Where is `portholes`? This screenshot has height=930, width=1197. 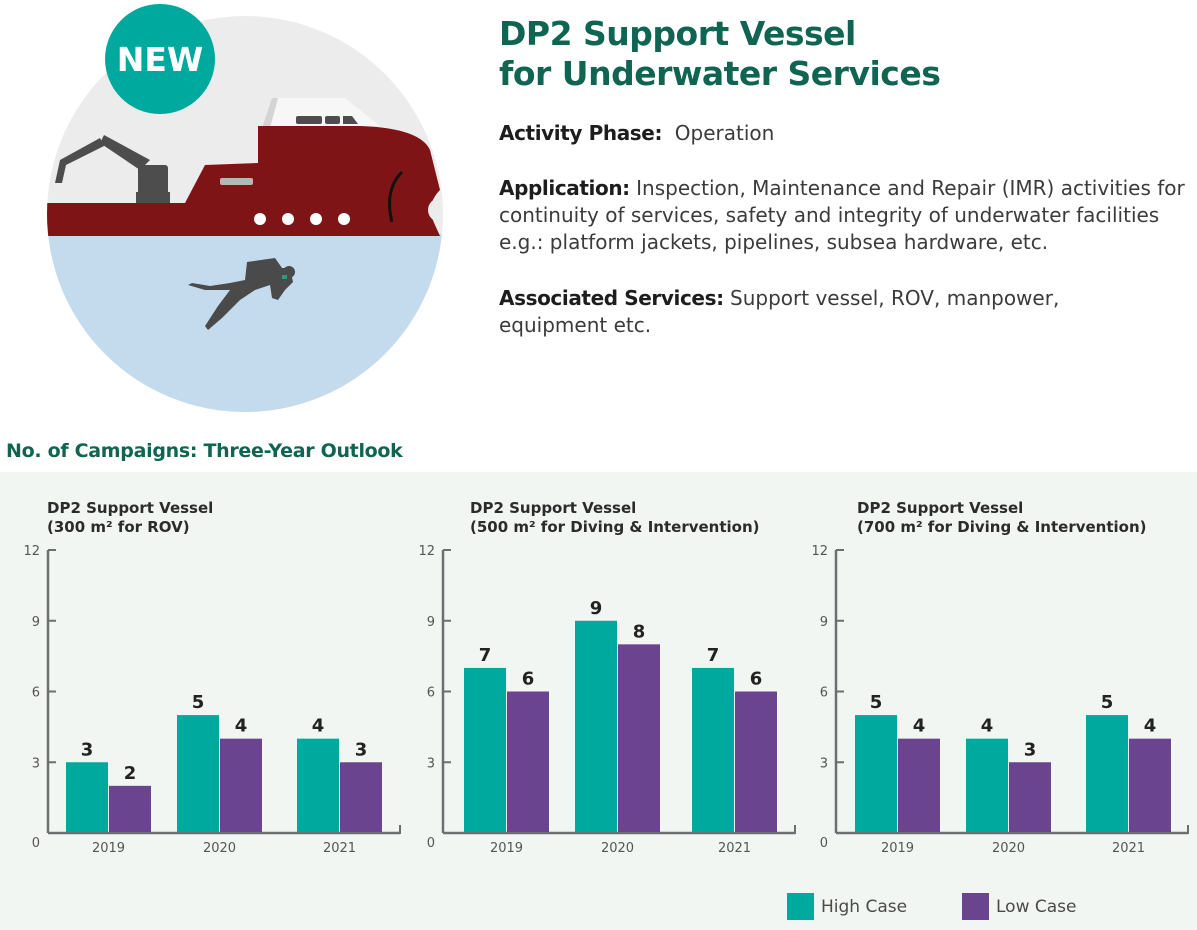 portholes is located at coordinates (302, 219).